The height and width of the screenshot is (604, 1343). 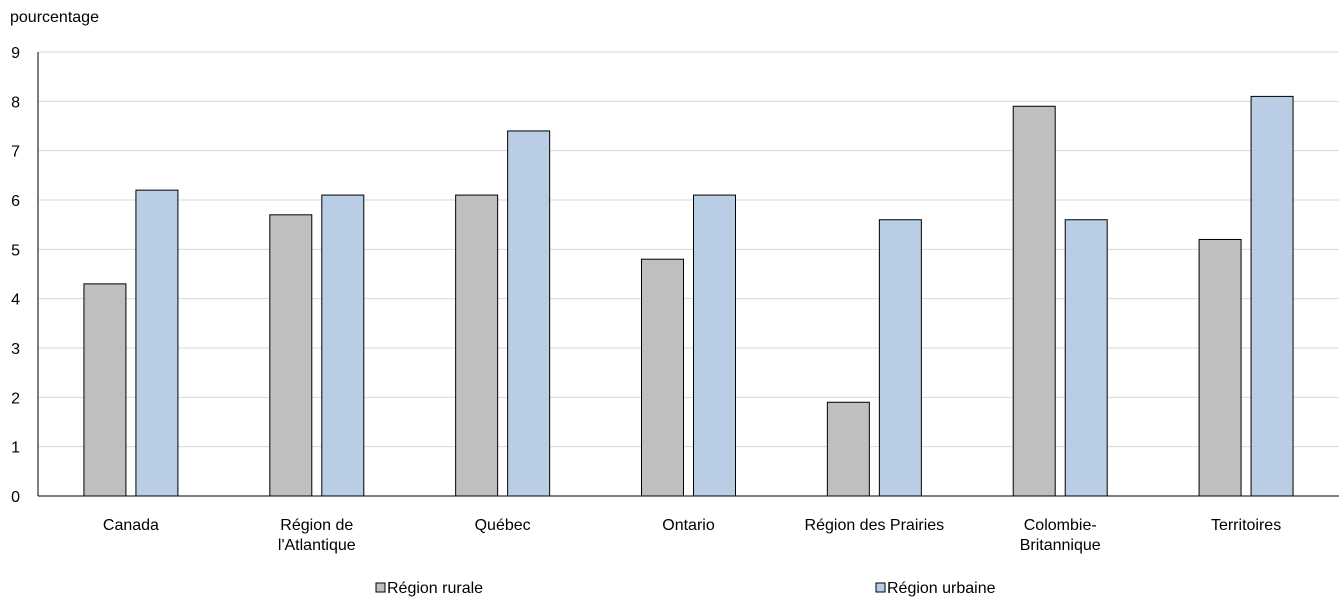 I want to click on y-tick-label: 2, so click(x=15, y=398).